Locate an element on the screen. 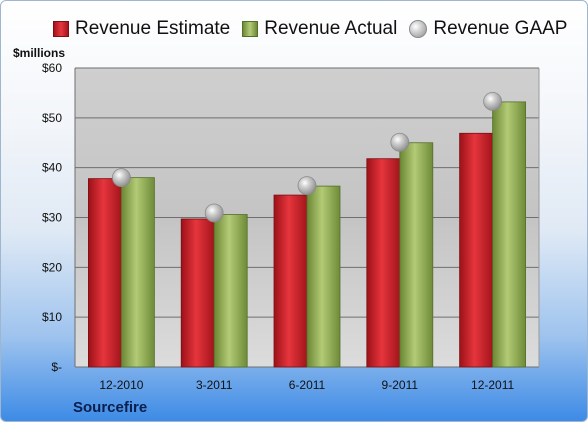  x-tick-label: 6-2011 is located at coordinates (307, 385).